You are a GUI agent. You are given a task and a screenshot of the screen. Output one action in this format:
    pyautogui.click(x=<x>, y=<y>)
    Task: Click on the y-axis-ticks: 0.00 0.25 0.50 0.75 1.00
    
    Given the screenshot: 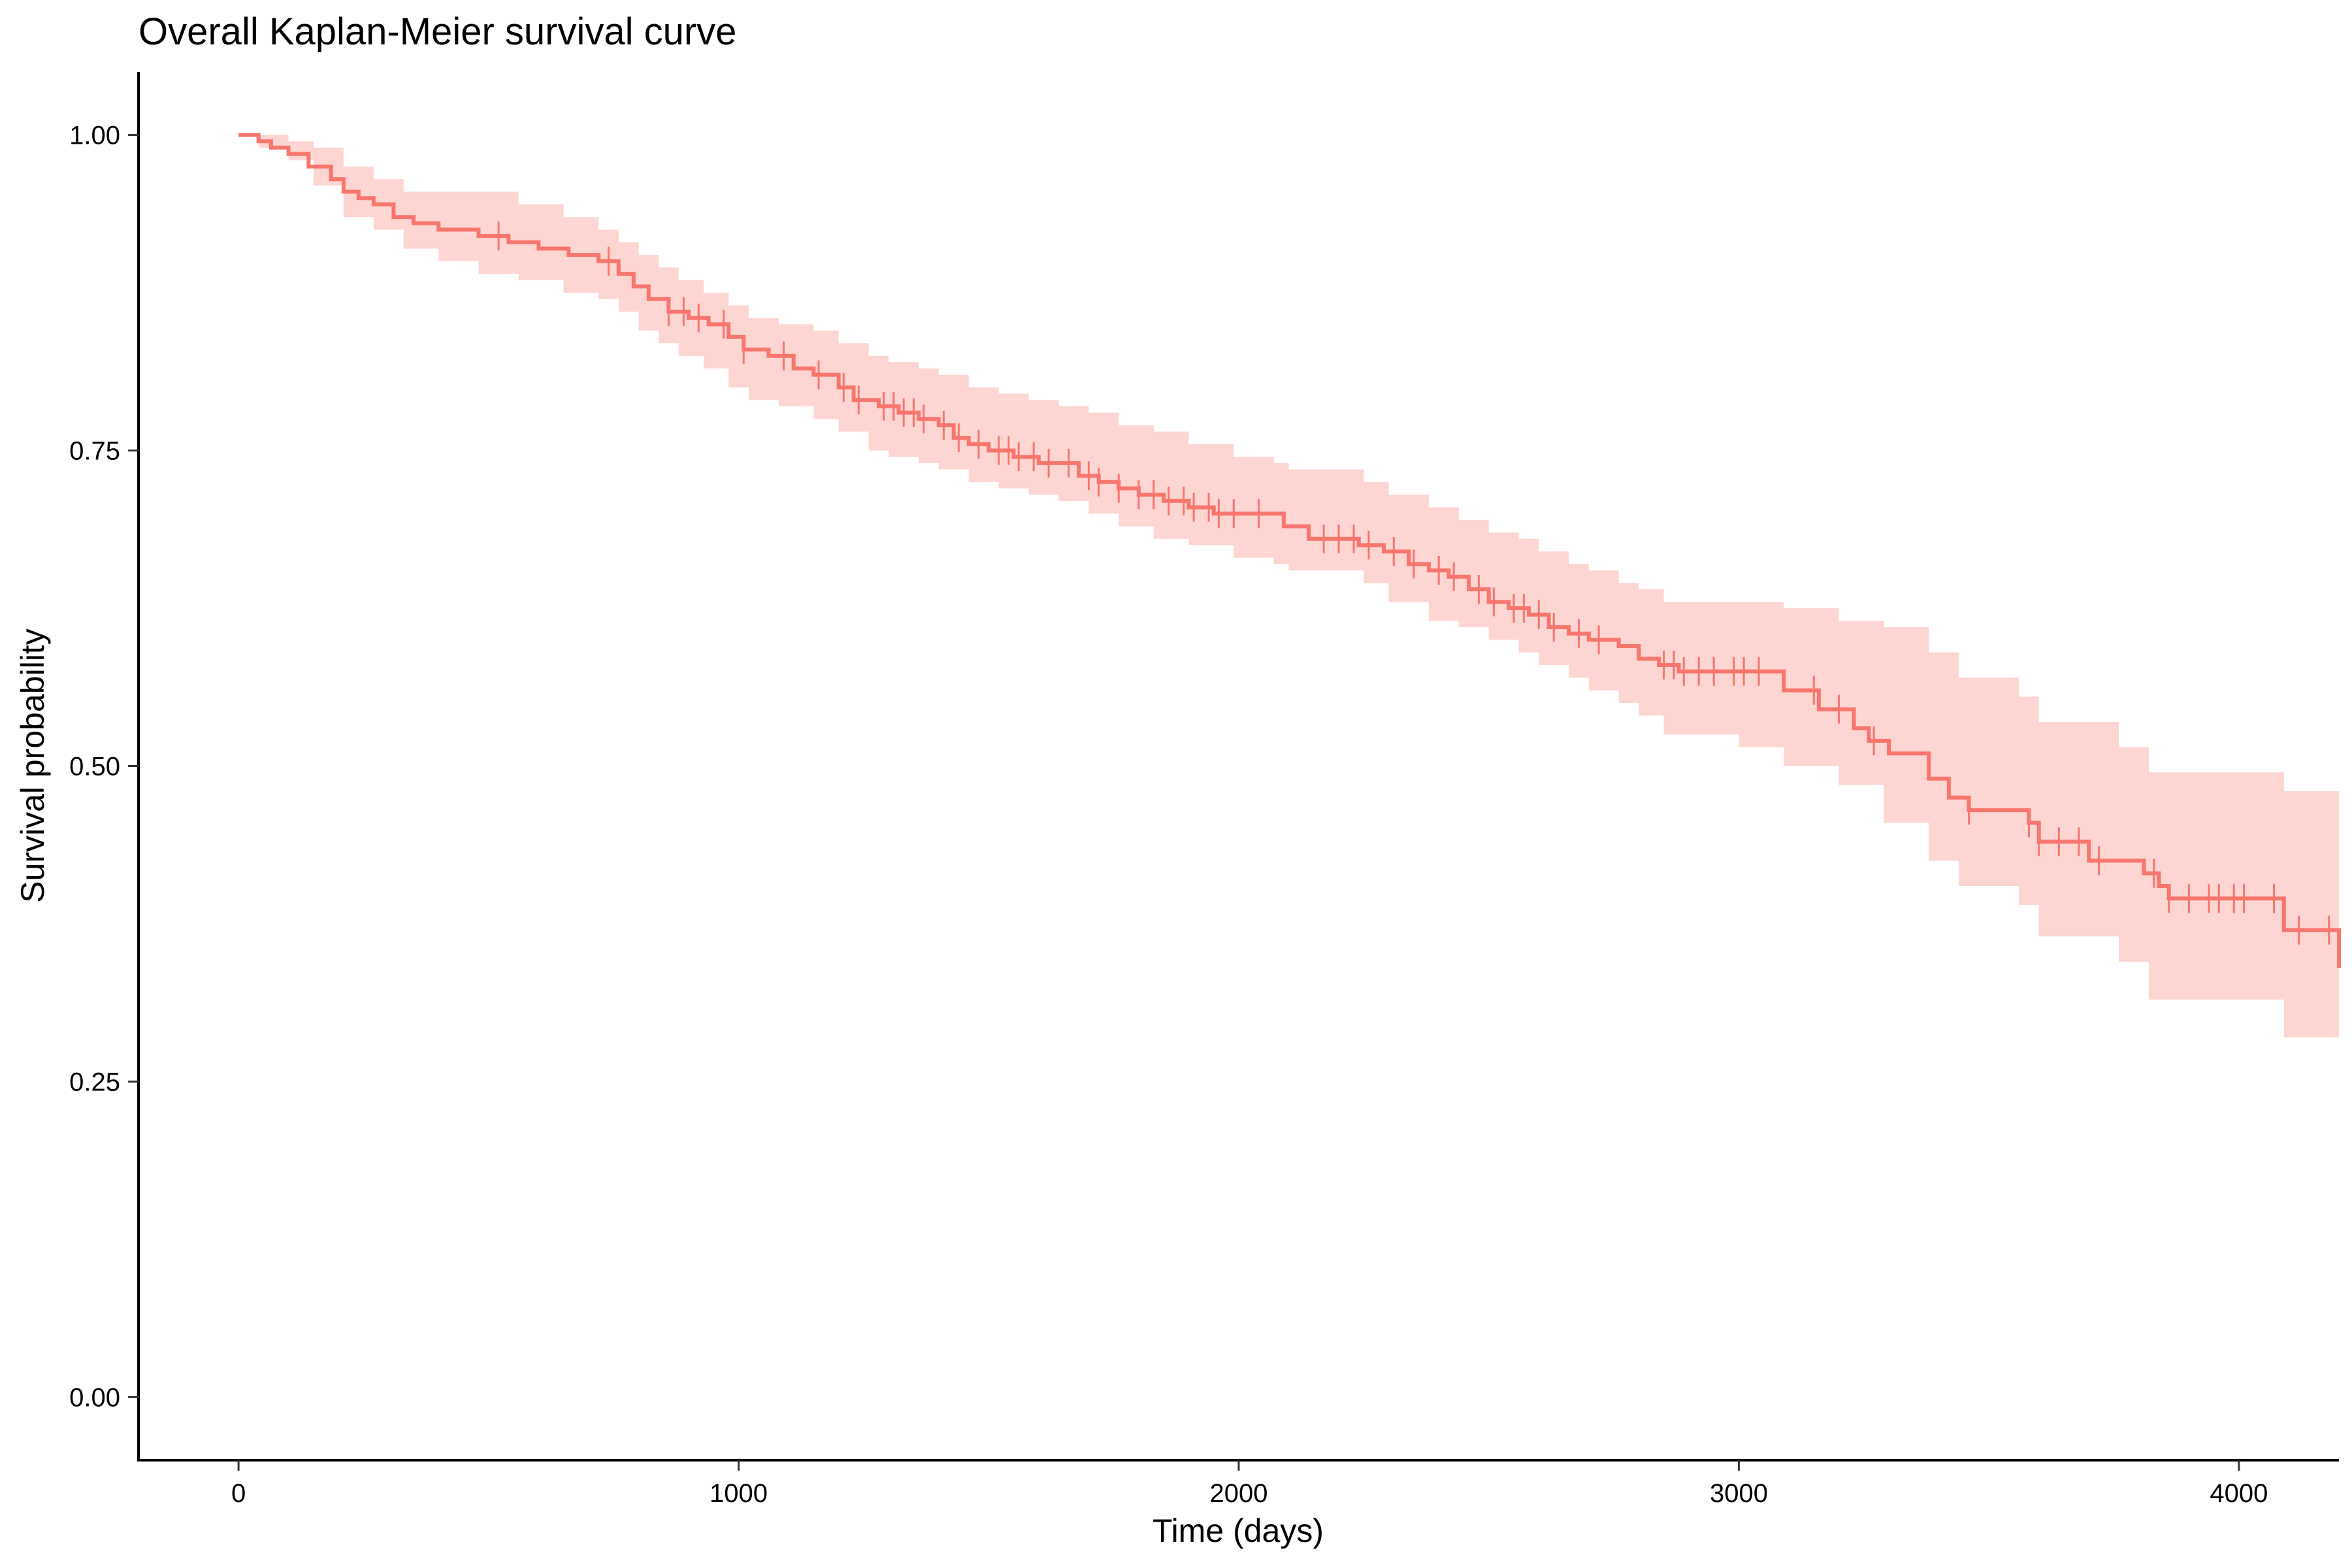 What is the action you would take?
    pyautogui.click(x=104, y=767)
    